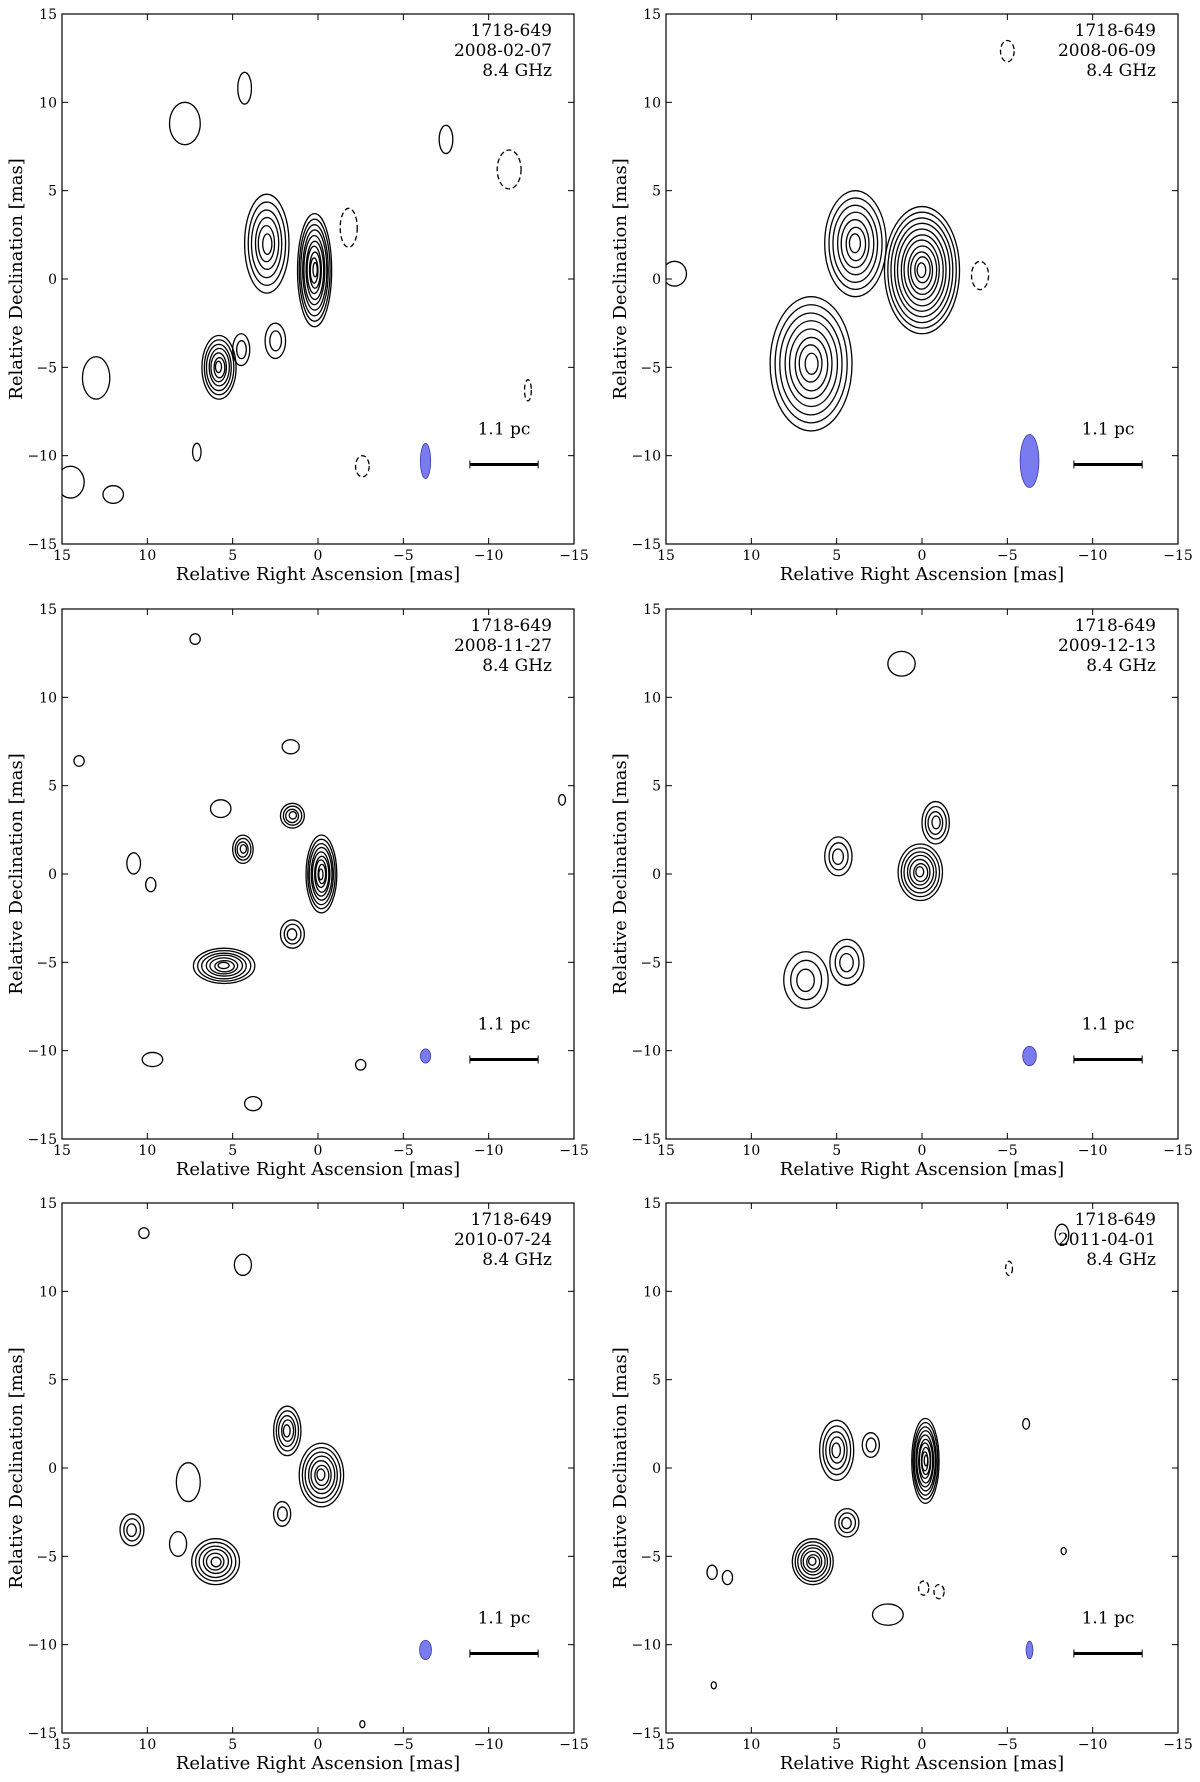  Describe the element at coordinates (656, 280) in the screenshot. I see `y-tick-label: 0` at that location.